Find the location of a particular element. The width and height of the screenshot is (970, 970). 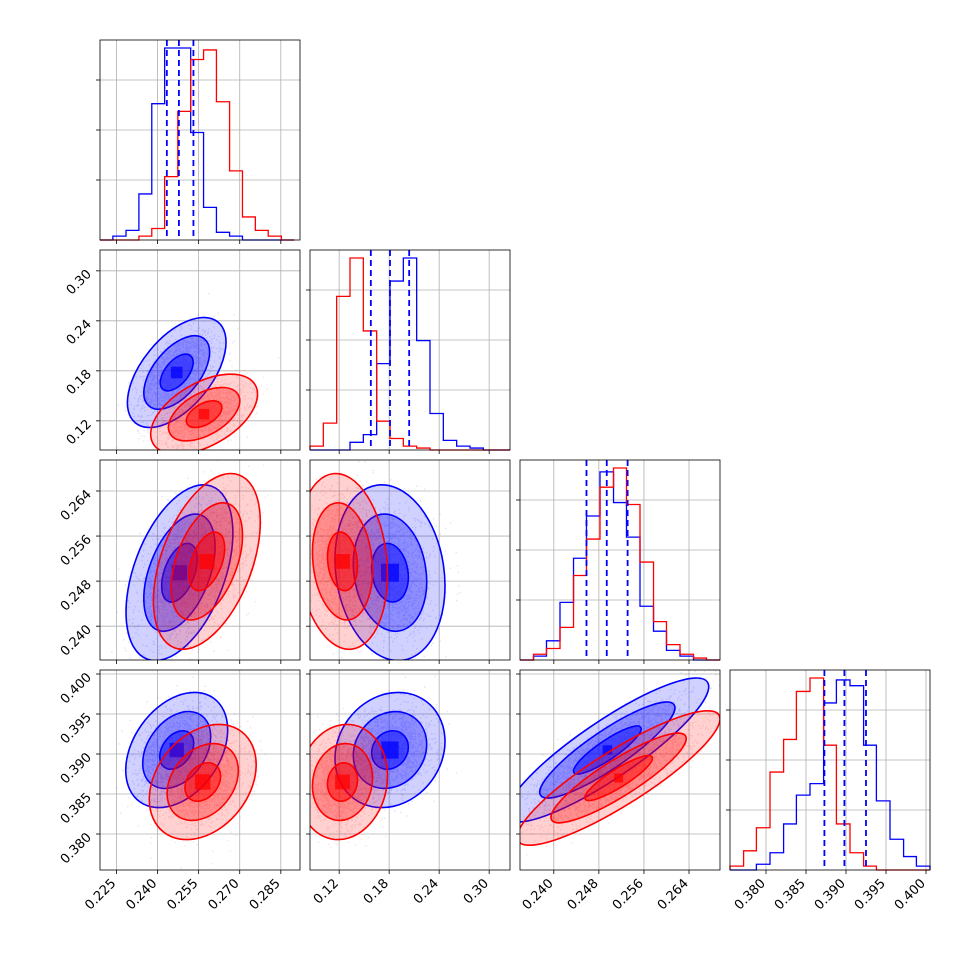

scatter-panel-0-2: 0.240 0.248 0.256 0.264 is located at coordinates (179, 561).